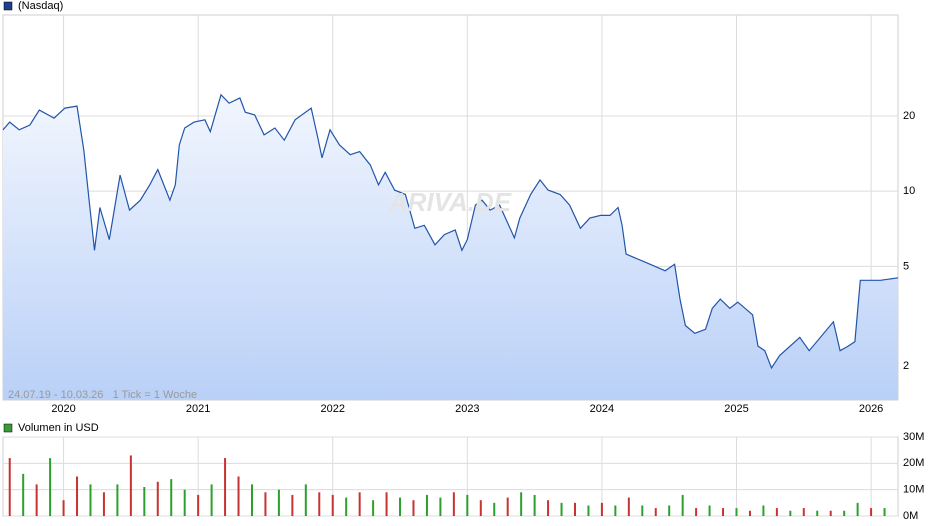  I want to click on y-tick-label: 10M, so click(913, 490).